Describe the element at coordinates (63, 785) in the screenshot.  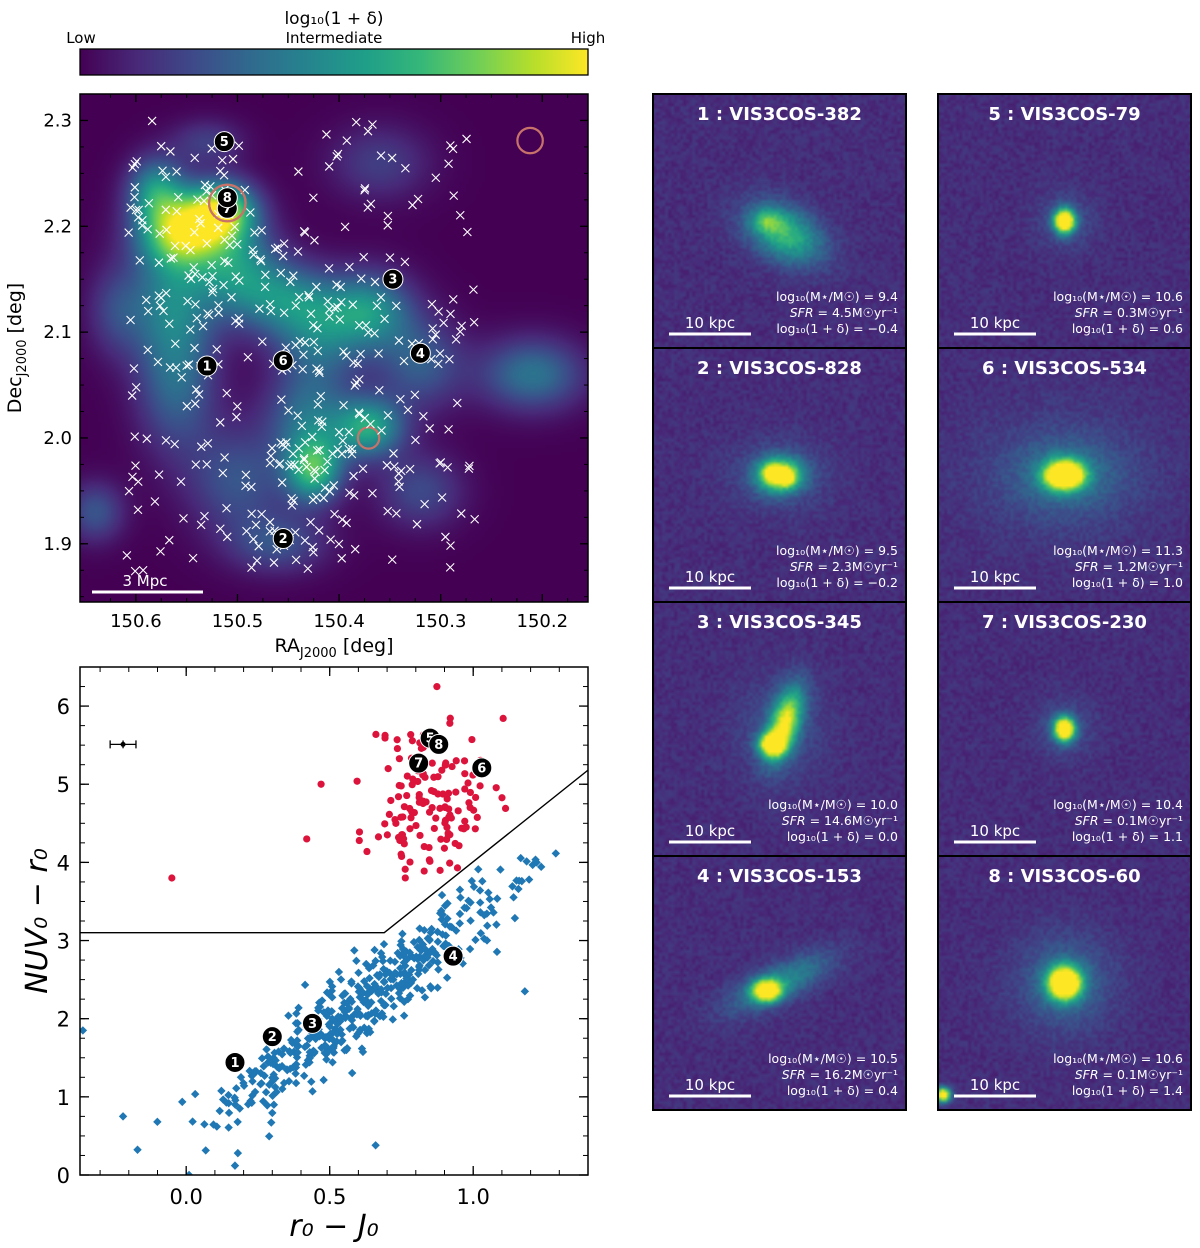
I see `y-tick-label: 5` at that location.